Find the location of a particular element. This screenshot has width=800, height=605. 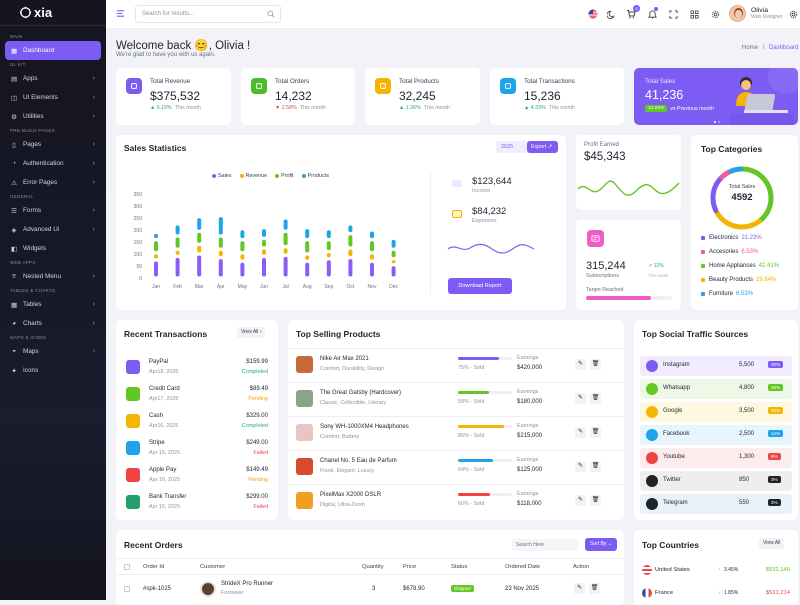

sidebar-item-authentication: ◔ Authentication › is located at coordinates (53, 163).